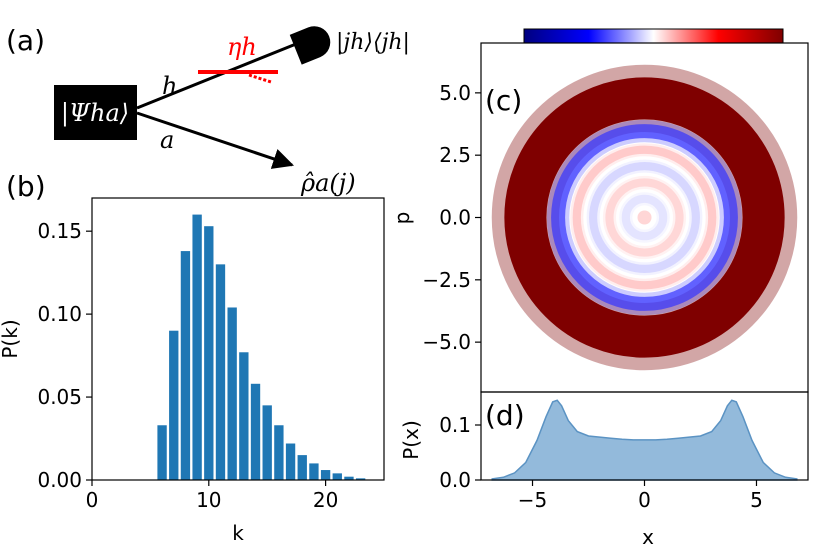 The image size is (831, 552). What do you see at coordinates (503, 100) in the screenshot?
I see `panel-label-c: (c)` at bounding box center [503, 100].